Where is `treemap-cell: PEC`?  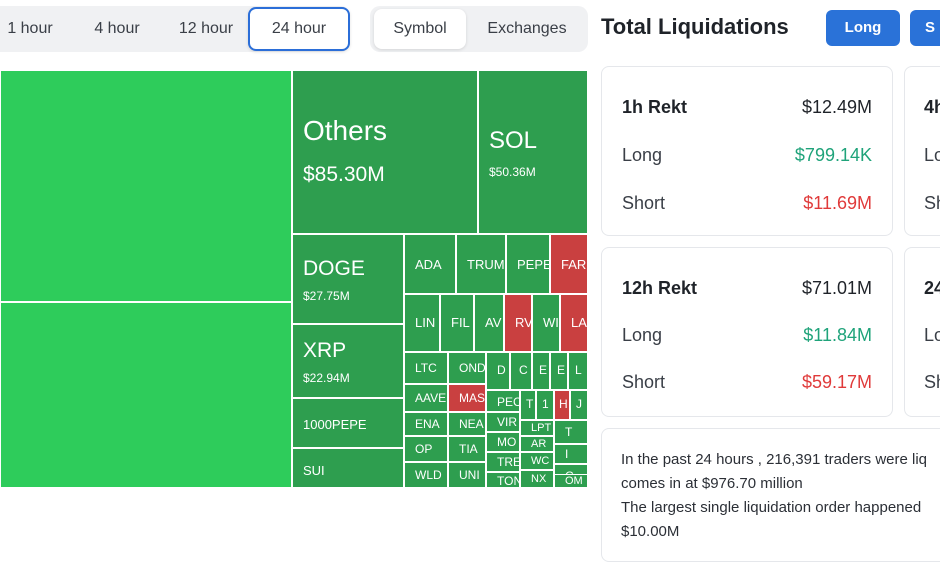
treemap-cell: PEC is located at coordinates (503, 401).